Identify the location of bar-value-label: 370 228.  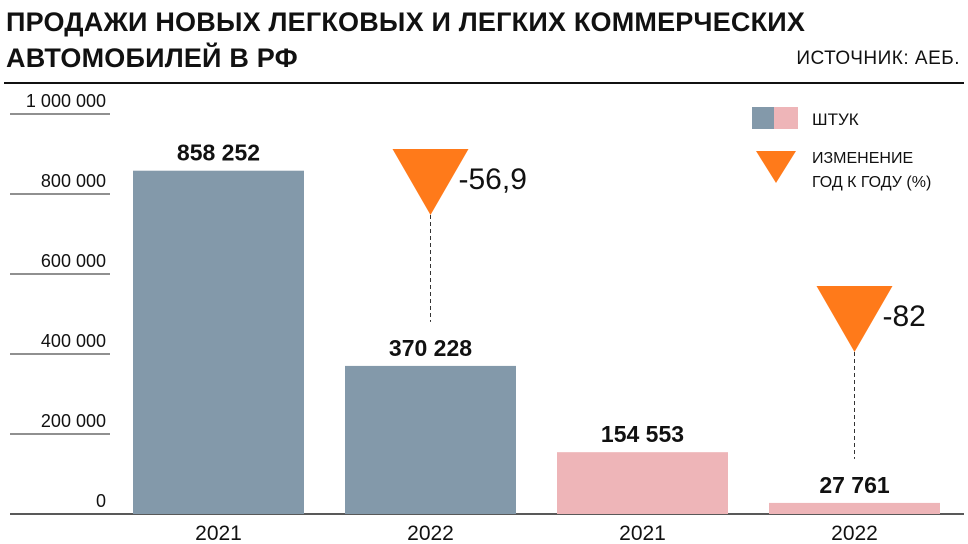
(430, 348).